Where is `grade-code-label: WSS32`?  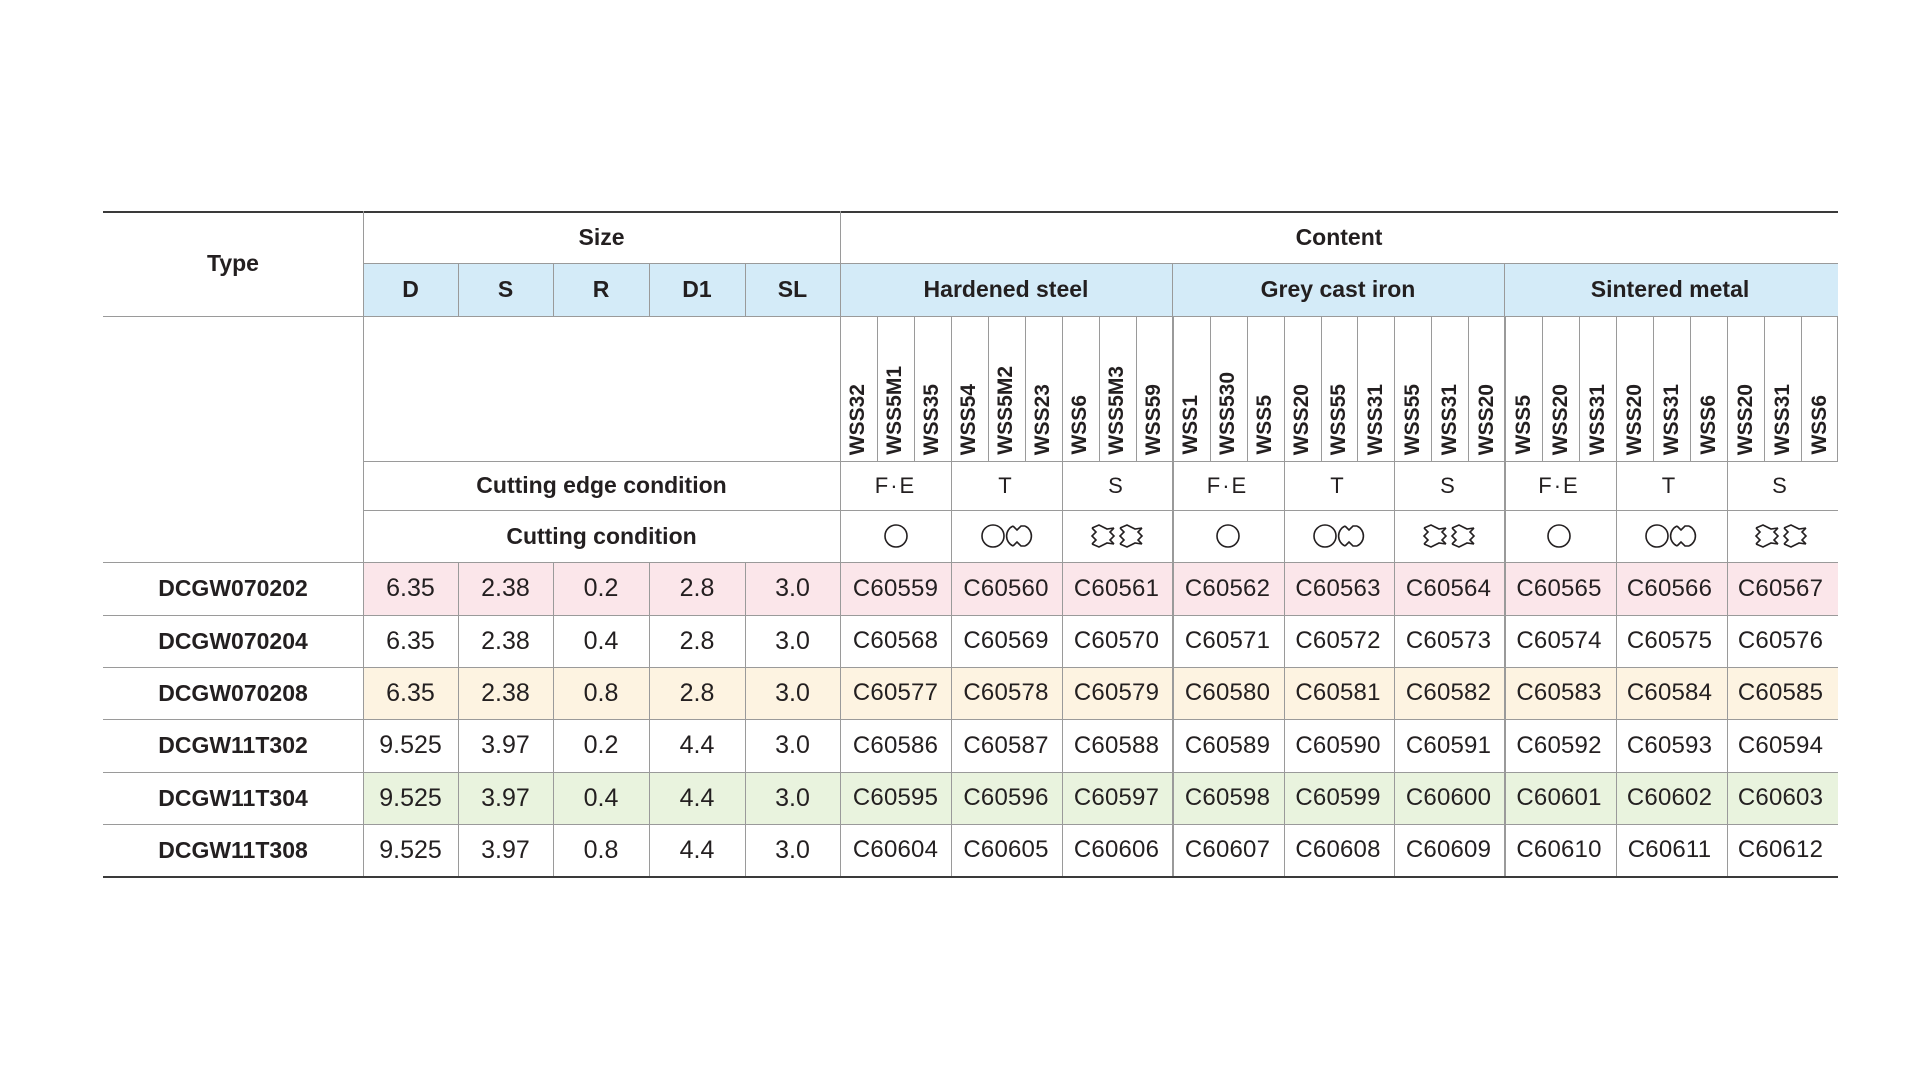 grade-code-label: WSS32 is located at coordinates (858, 419).